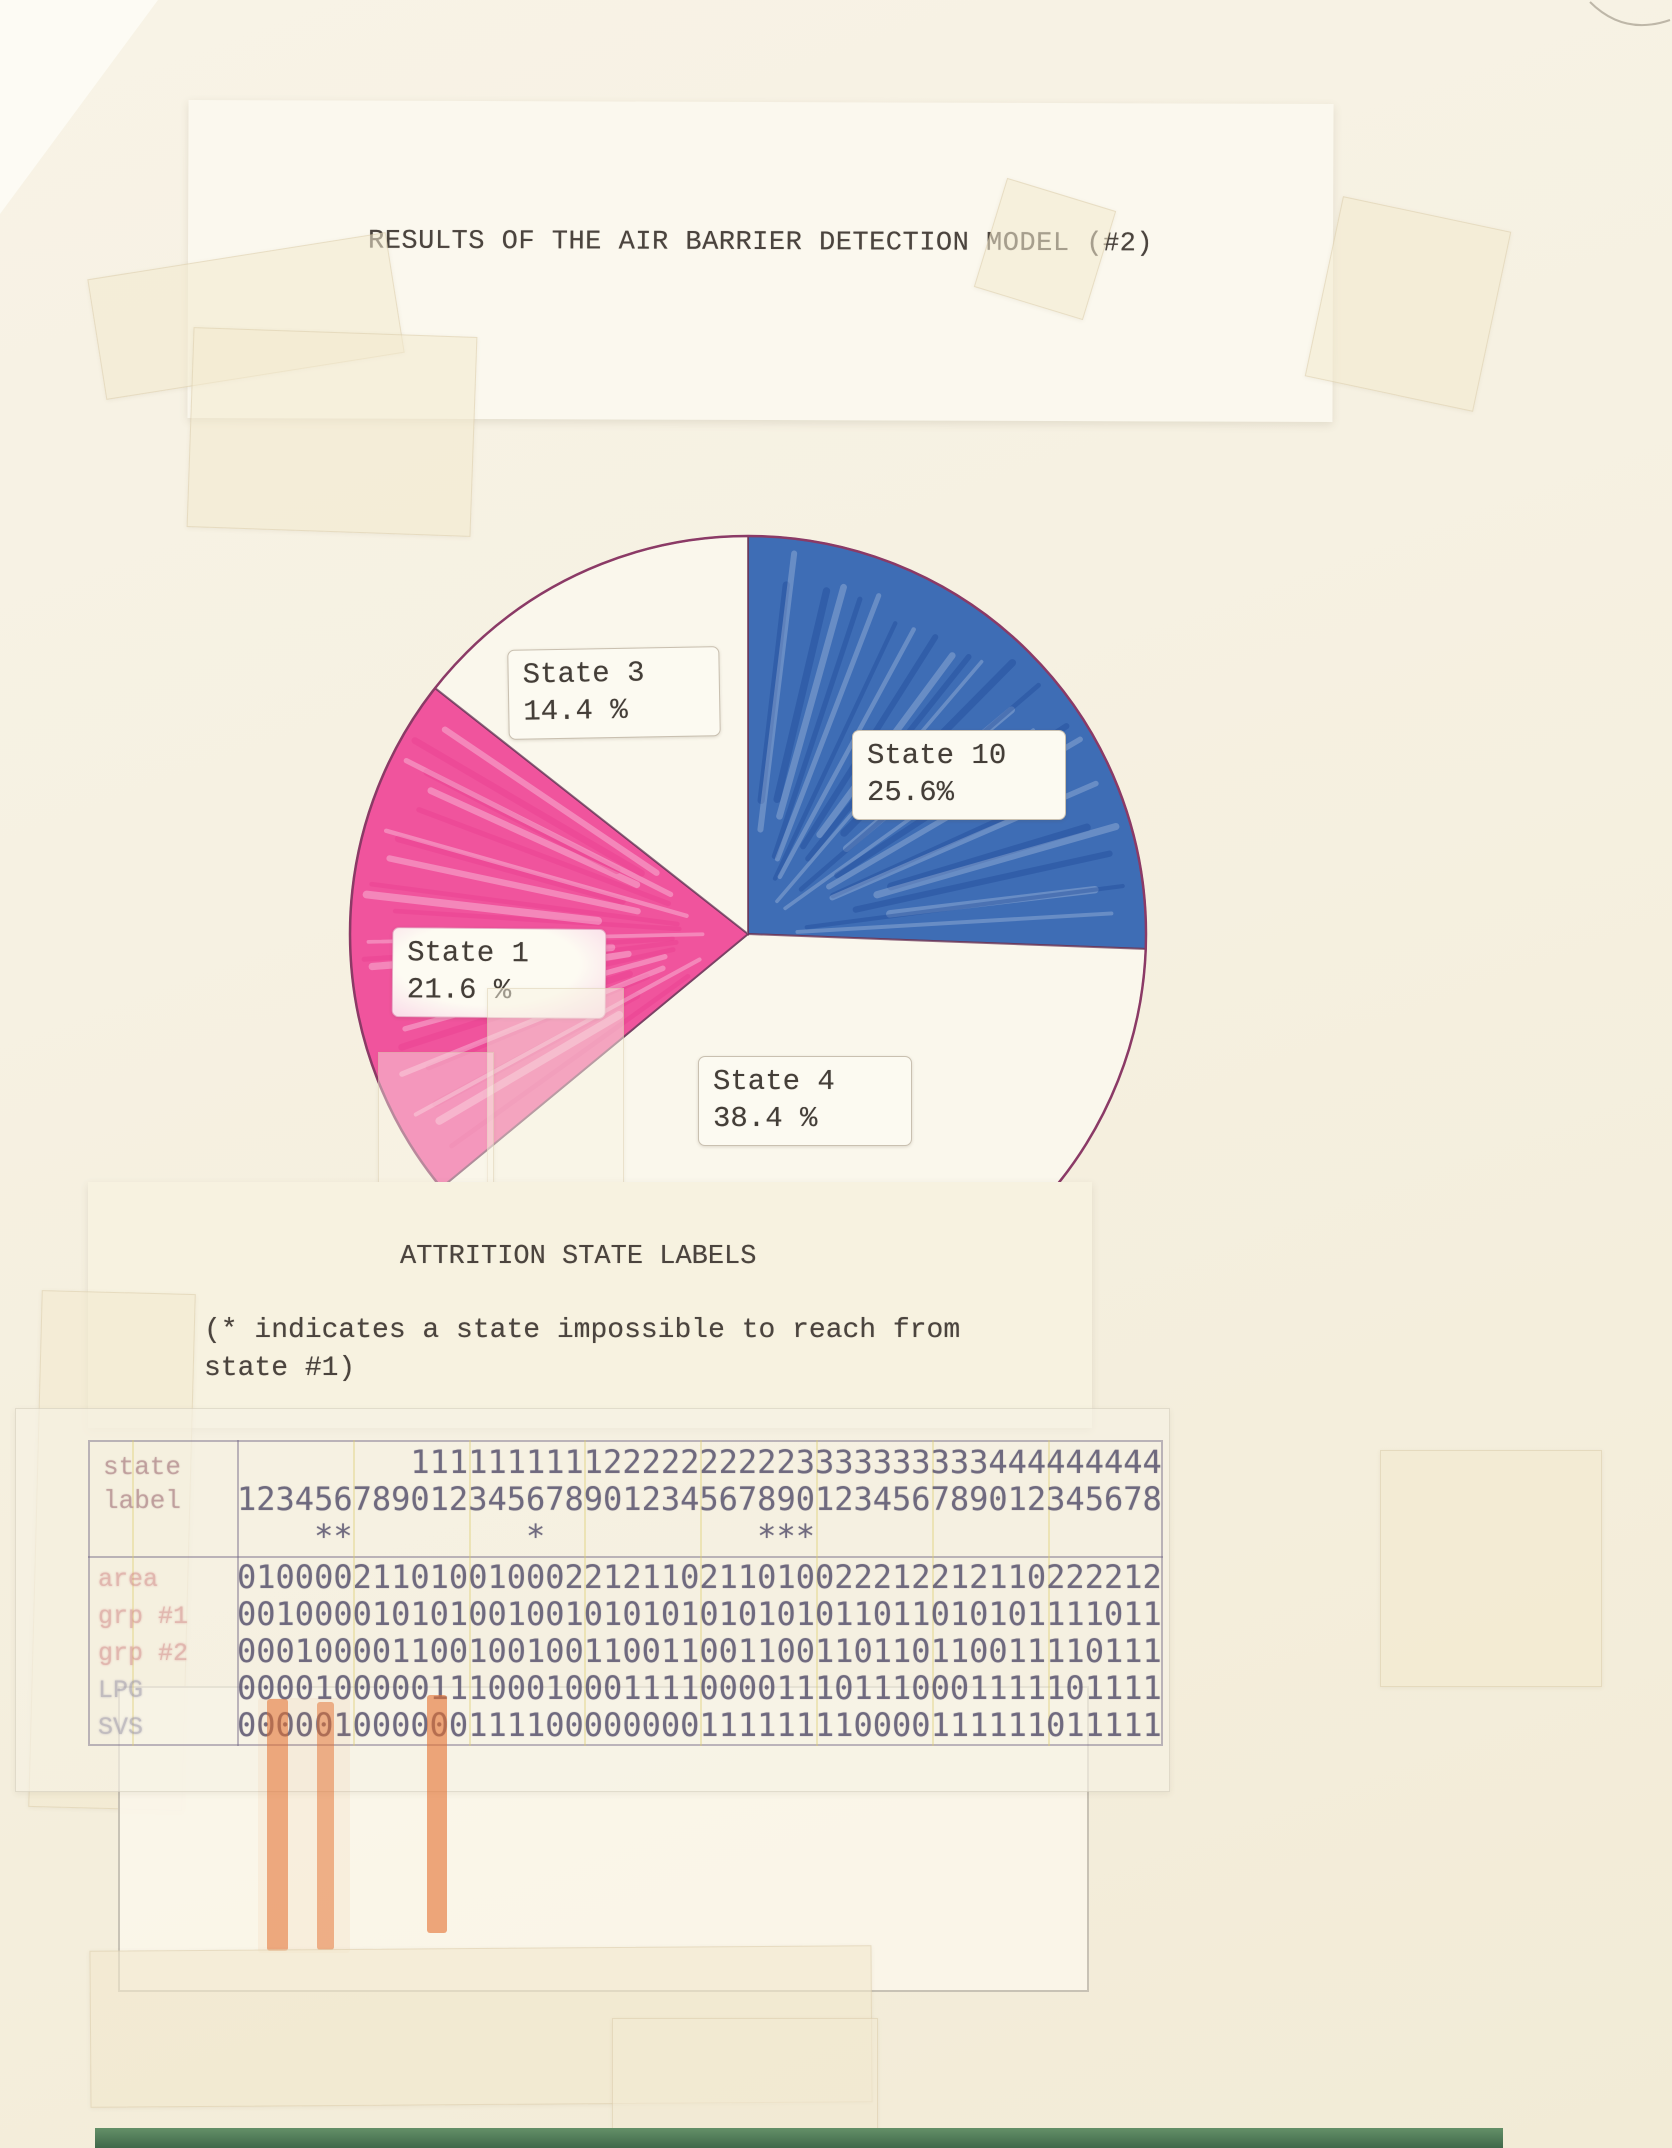  Describe the element at coordinates (121, 1727) in the screenshot. I see `table-row-label: SVS` at that location.